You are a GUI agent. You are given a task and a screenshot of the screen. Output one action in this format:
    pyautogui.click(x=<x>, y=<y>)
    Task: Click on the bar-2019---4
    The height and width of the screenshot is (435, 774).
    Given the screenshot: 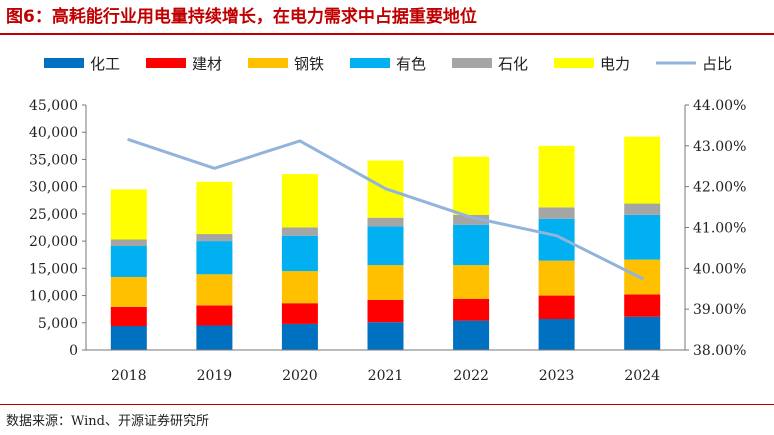 What is the action you would take?
    pyautogui.click(x=214, y=238)
    